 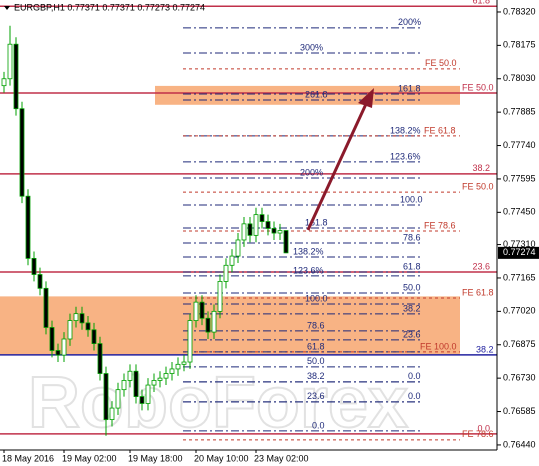 What do you see at coordinates (337, 167) in the screenshot?
I see `forecast-arrow` at bounding box center [337, 167].